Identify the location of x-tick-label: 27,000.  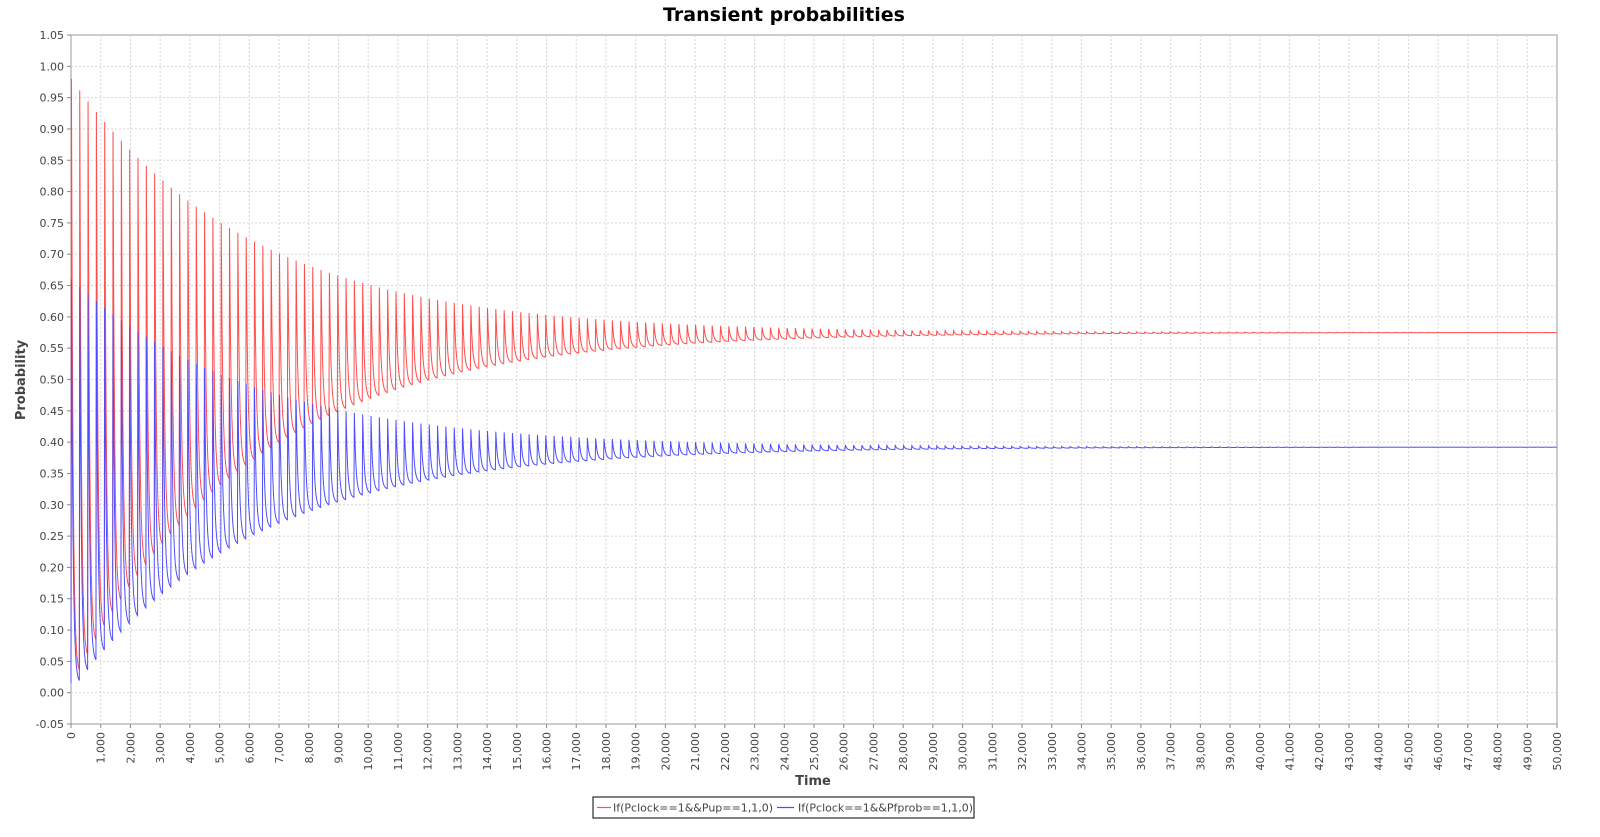
(873, 751).